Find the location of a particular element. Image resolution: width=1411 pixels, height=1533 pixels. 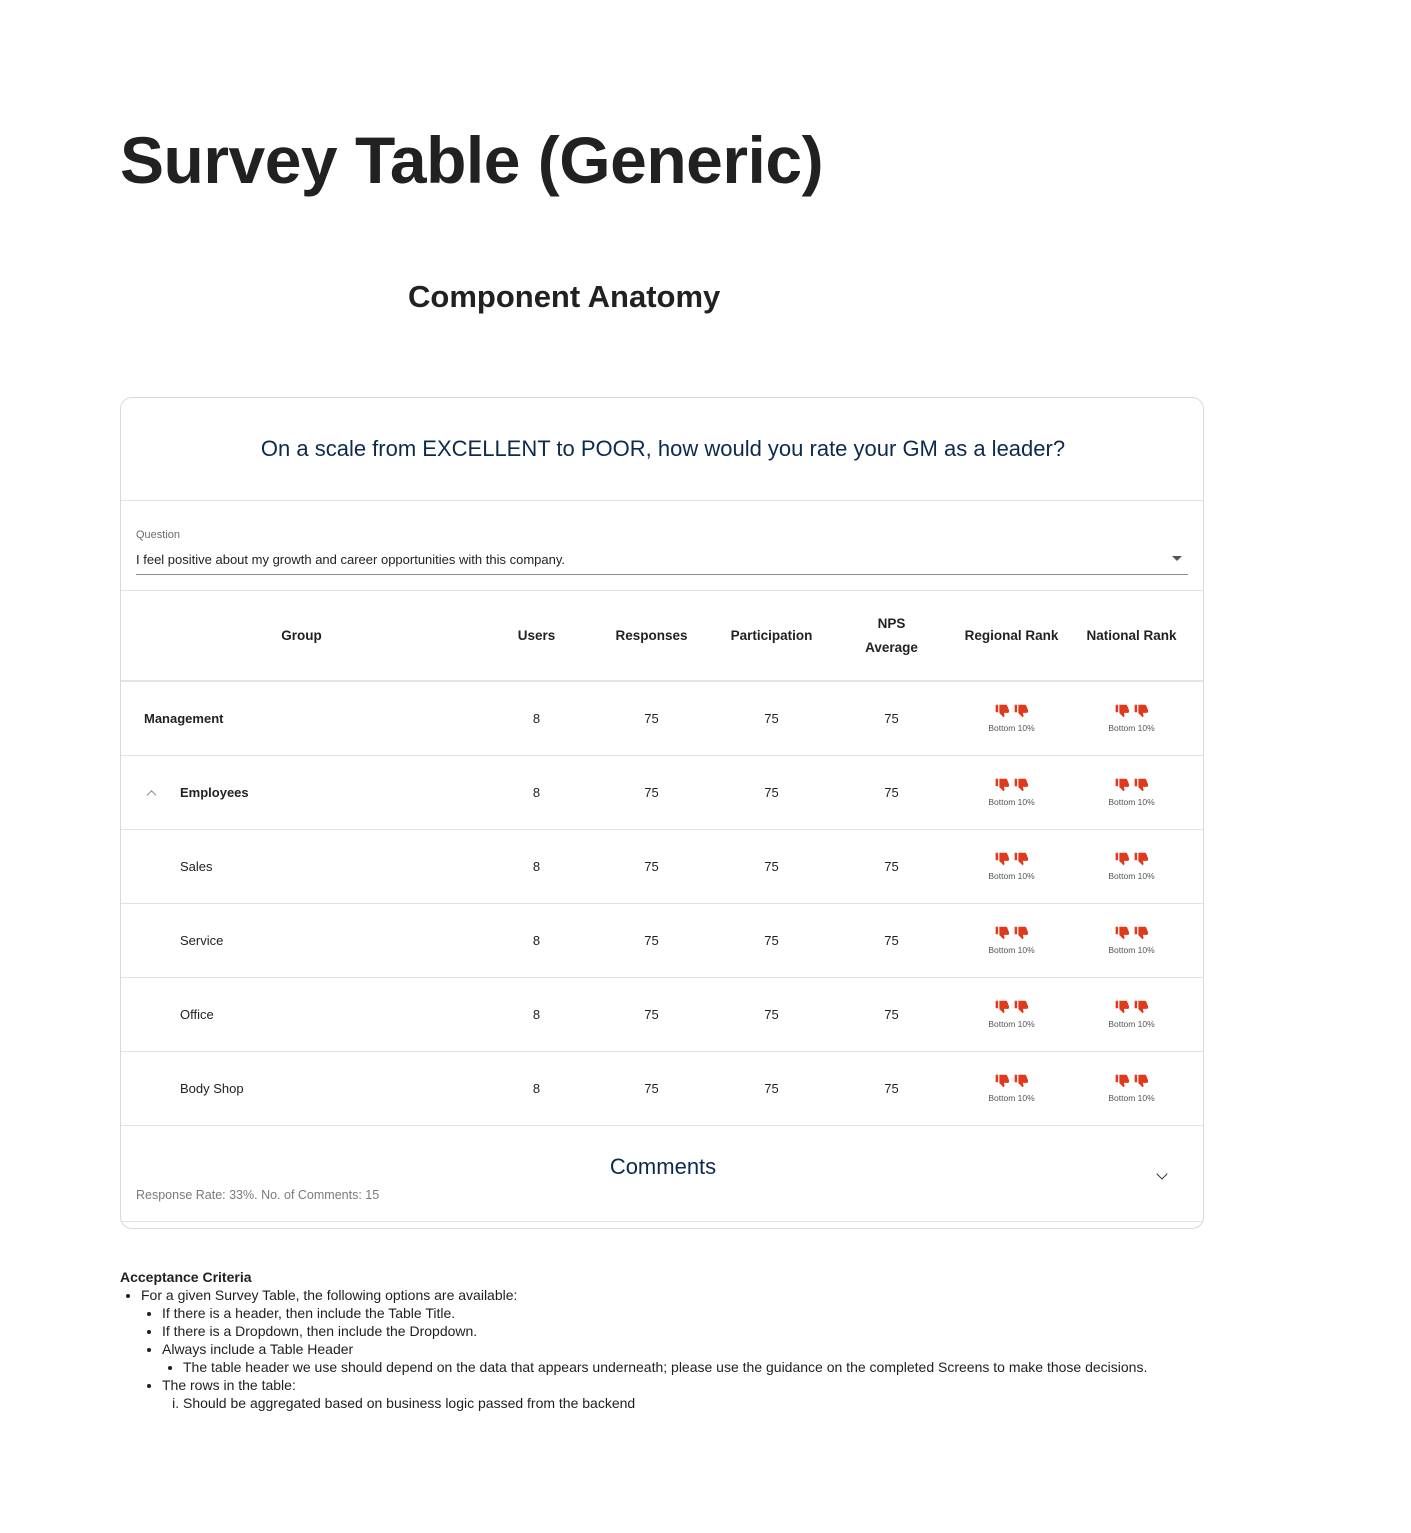

caret-down-icon is located at coordinates (1177, 558).